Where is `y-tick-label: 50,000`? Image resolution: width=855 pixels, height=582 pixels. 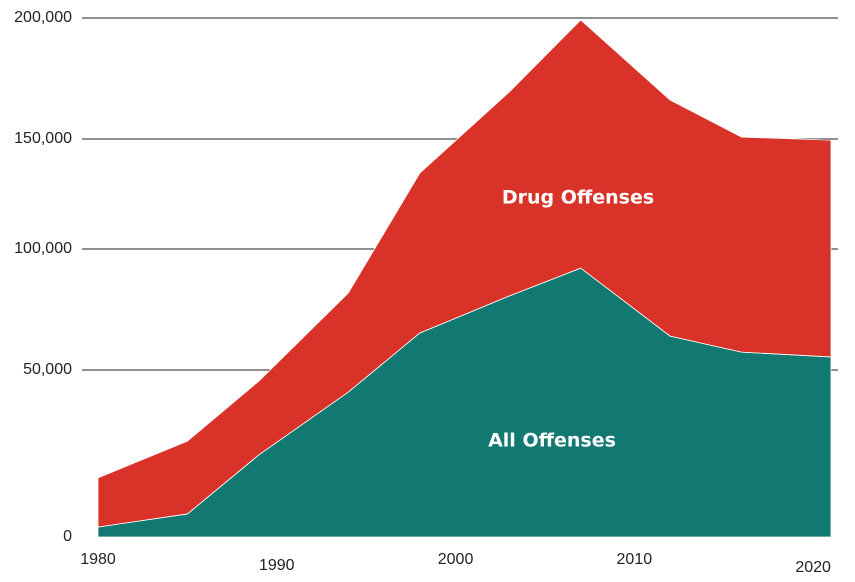 y-tick-label: 50,000 is located at coordinates (47, 369).